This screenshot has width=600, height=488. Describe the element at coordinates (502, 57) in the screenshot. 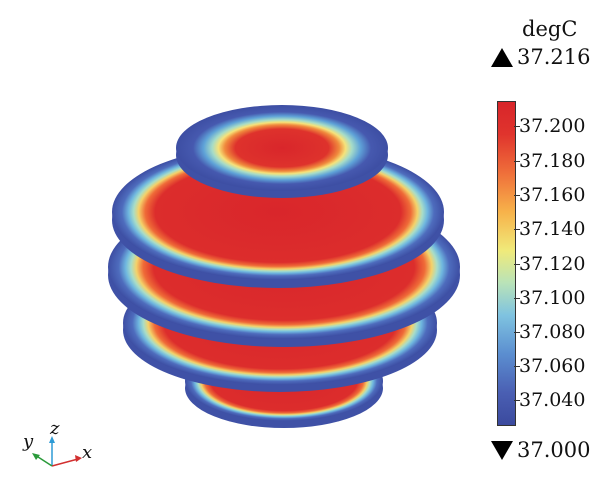

I see `max-triangle-icon` at that location.